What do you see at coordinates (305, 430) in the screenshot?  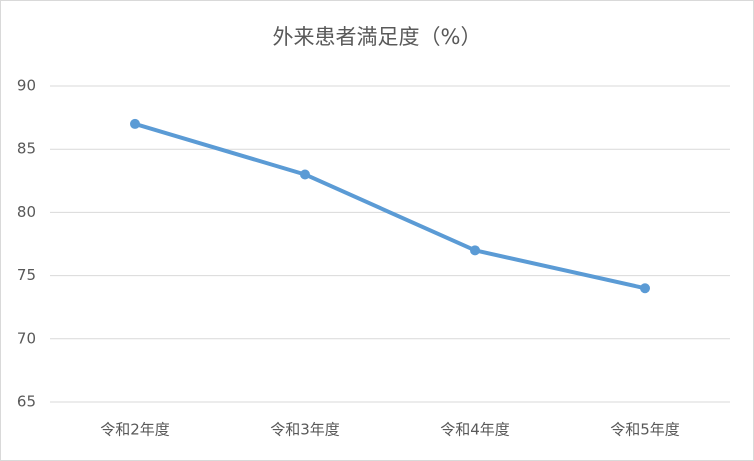 I see `x-tick-label: 令和3年度` at bounding box center [305, 430].